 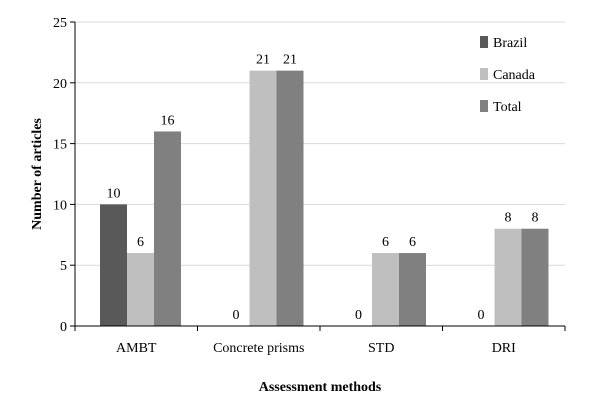 What do you see at coordinates (60, 84) in the screenshot?
I see `y-tick-label: 20` at bounding box center [60, 84].